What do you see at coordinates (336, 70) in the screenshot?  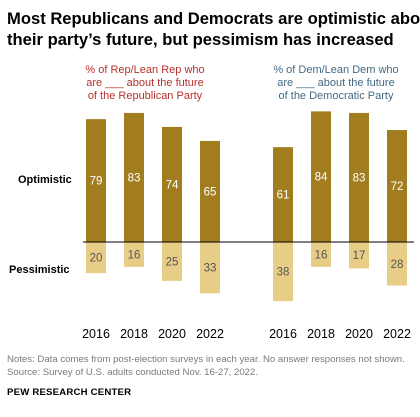 I see `dem-panel-label-line-1: % of Dem/Lean Dem who` at bounding box center [336, 70].